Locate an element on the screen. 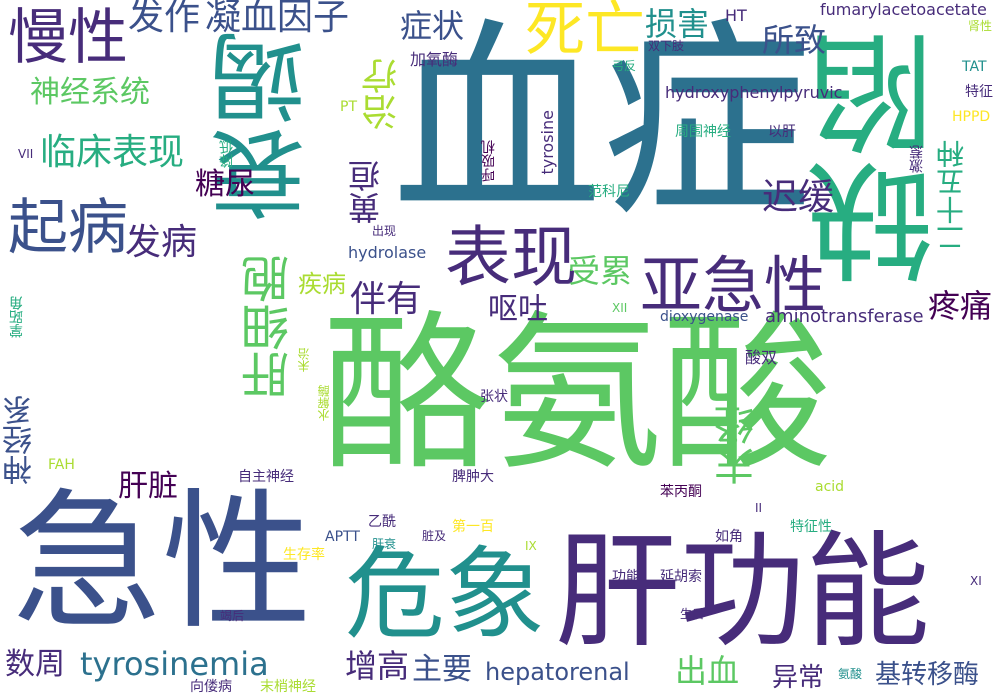  word-chihuan: 迟缓 is located at coordinates (798, 197).